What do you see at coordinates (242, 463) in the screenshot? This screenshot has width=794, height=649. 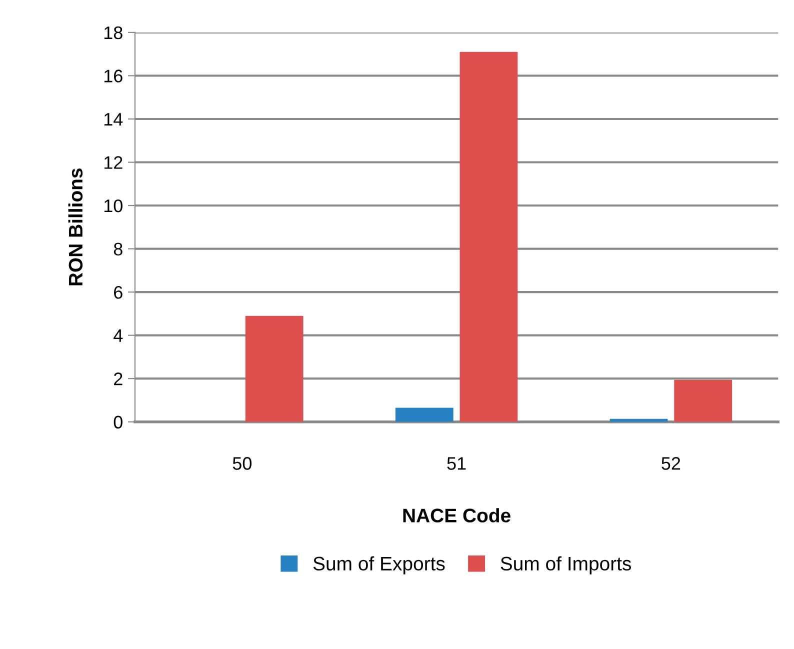 I see `x-tick-label: 50` at bounding box center [242, 463].